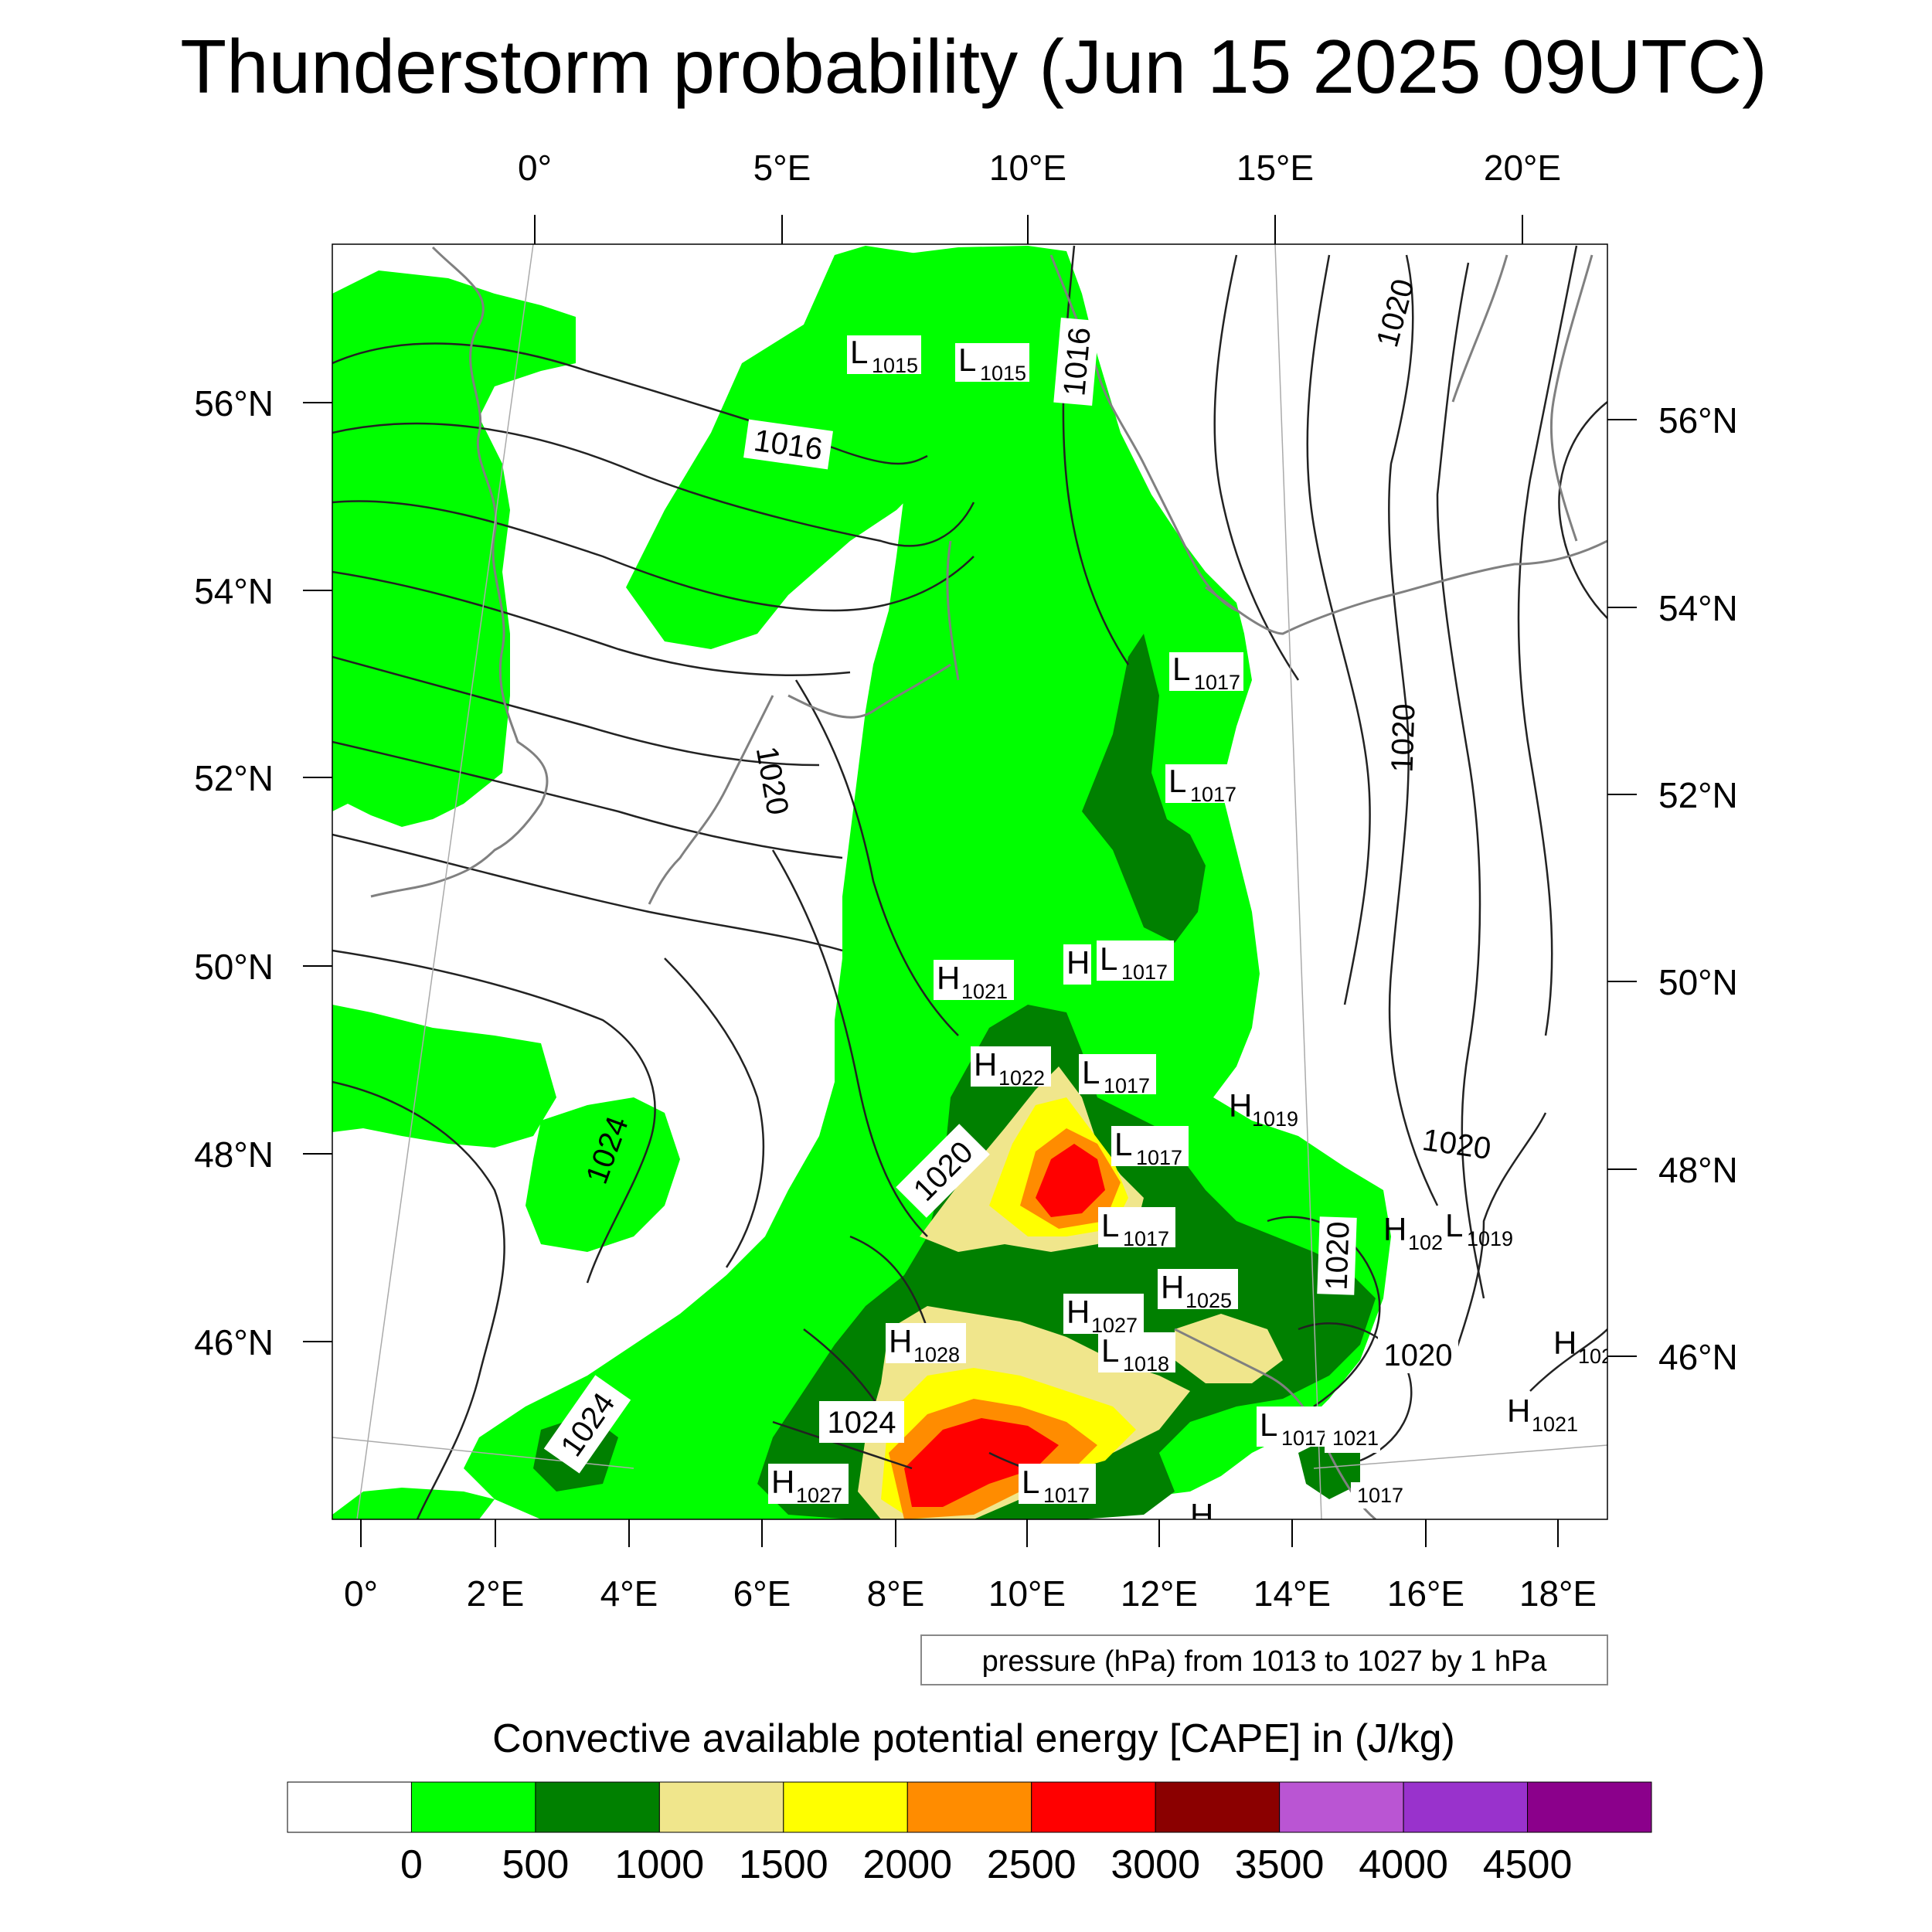 The width and height of the screenshot is (1932, 1932). Describe the element at coordinates (1027, 1594) in the screenshot. I see `lon-label-bottom: 10°E` at that location.